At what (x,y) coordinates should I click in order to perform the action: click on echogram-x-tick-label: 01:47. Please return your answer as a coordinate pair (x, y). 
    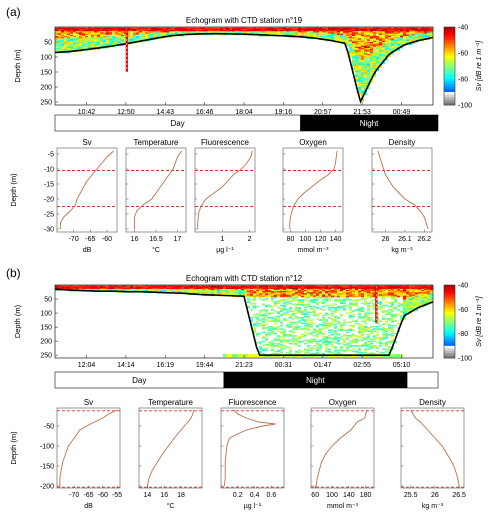
    Looking at the image, I should click on (323, 365).